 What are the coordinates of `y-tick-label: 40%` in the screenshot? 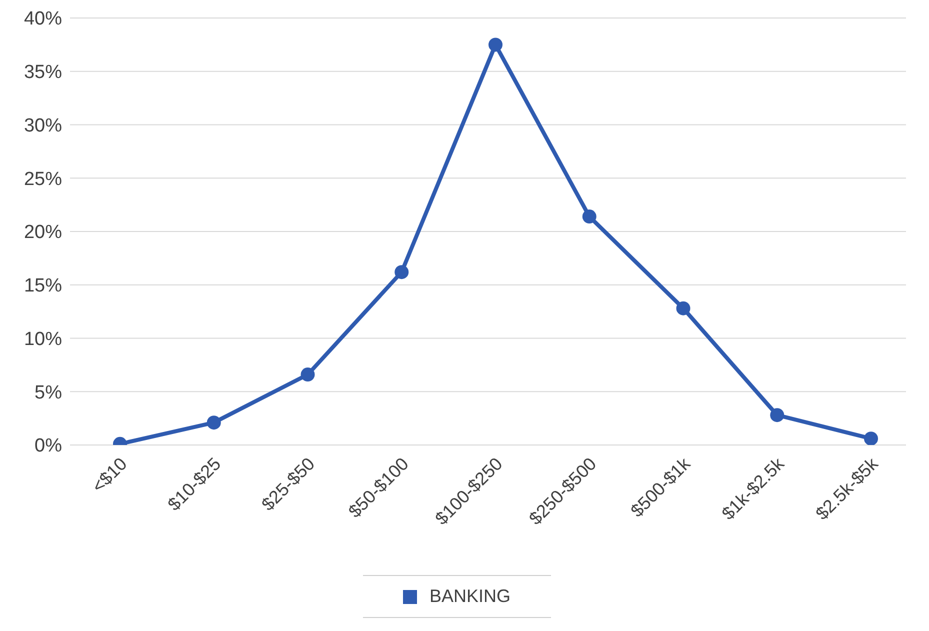 It's located at (43, 19).